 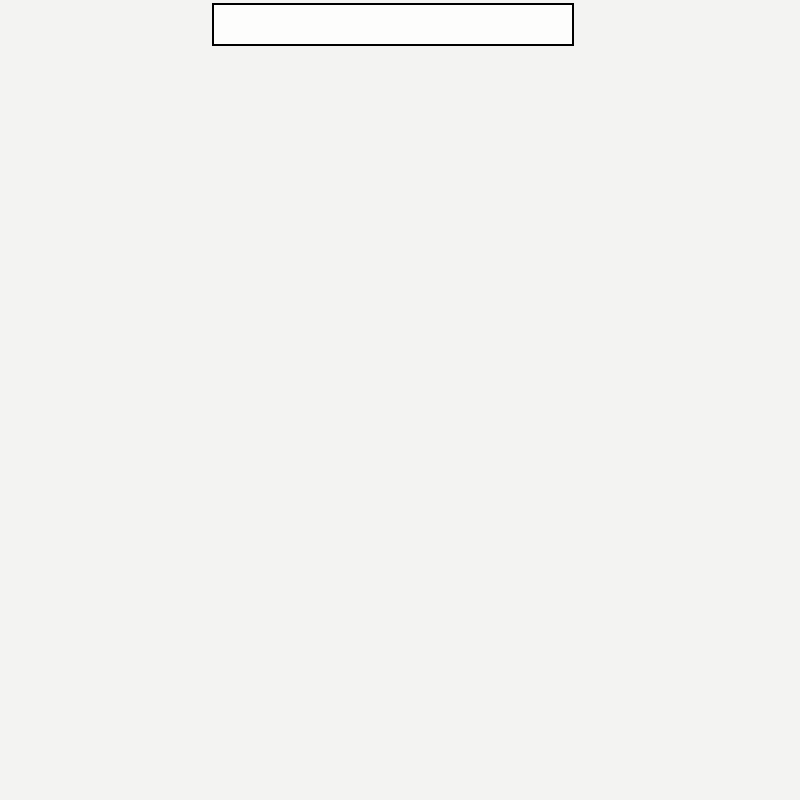 I want to click on utc-axis-caption, so click(x=723, y=771).